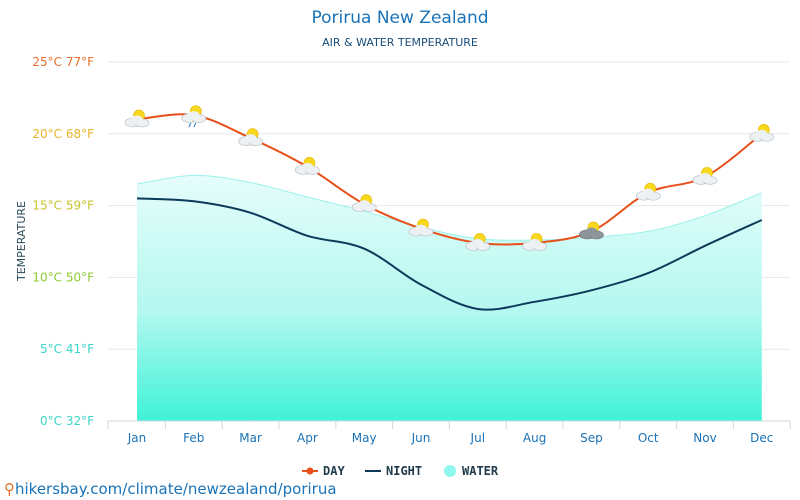  Describe the element at coordinates (21, 241) in the screenshot. I see `y-axis-label: TEMPERATURE` at that location.